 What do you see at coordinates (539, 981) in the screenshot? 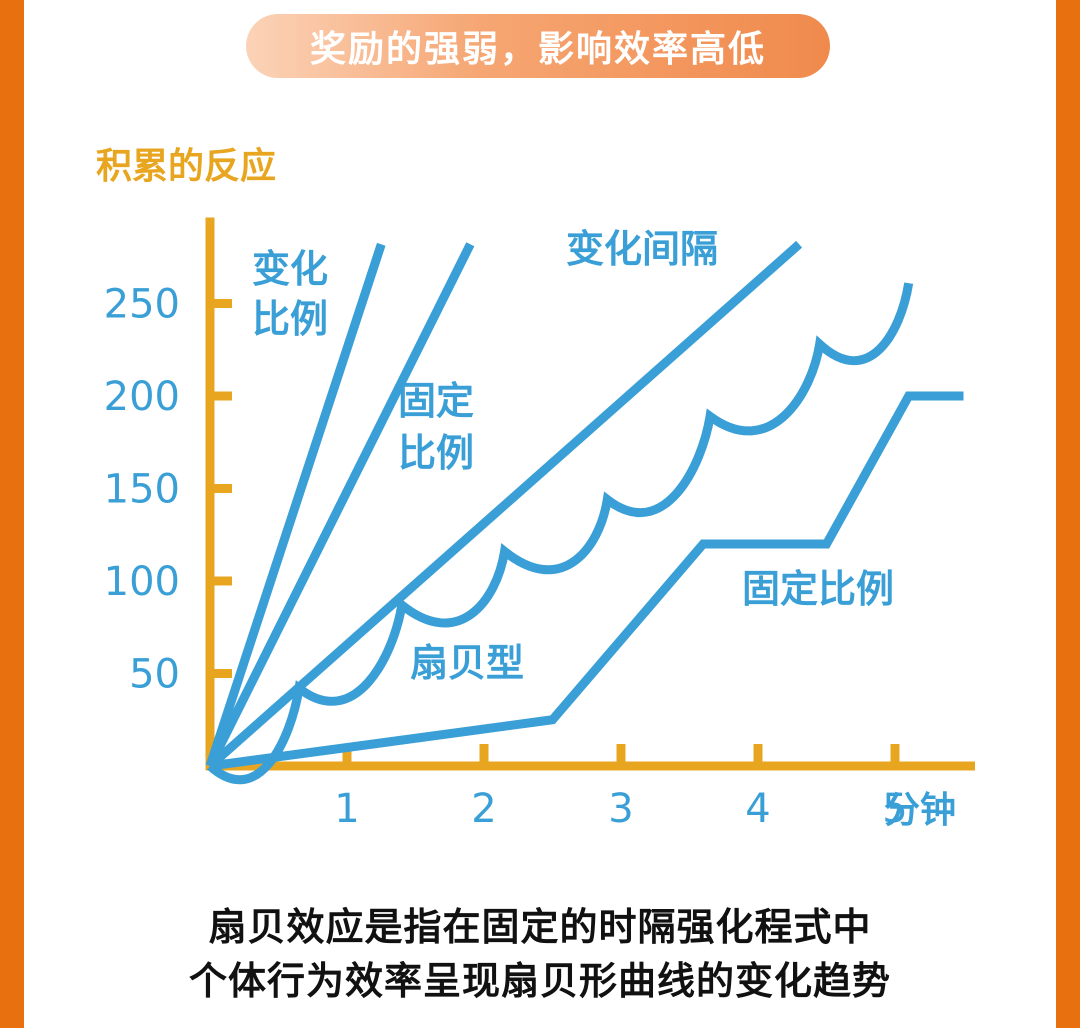
I see `caption-line-2: 个体行为效率呈现扇贝形曲线的变化趋势` at bounding box center [539, 981].